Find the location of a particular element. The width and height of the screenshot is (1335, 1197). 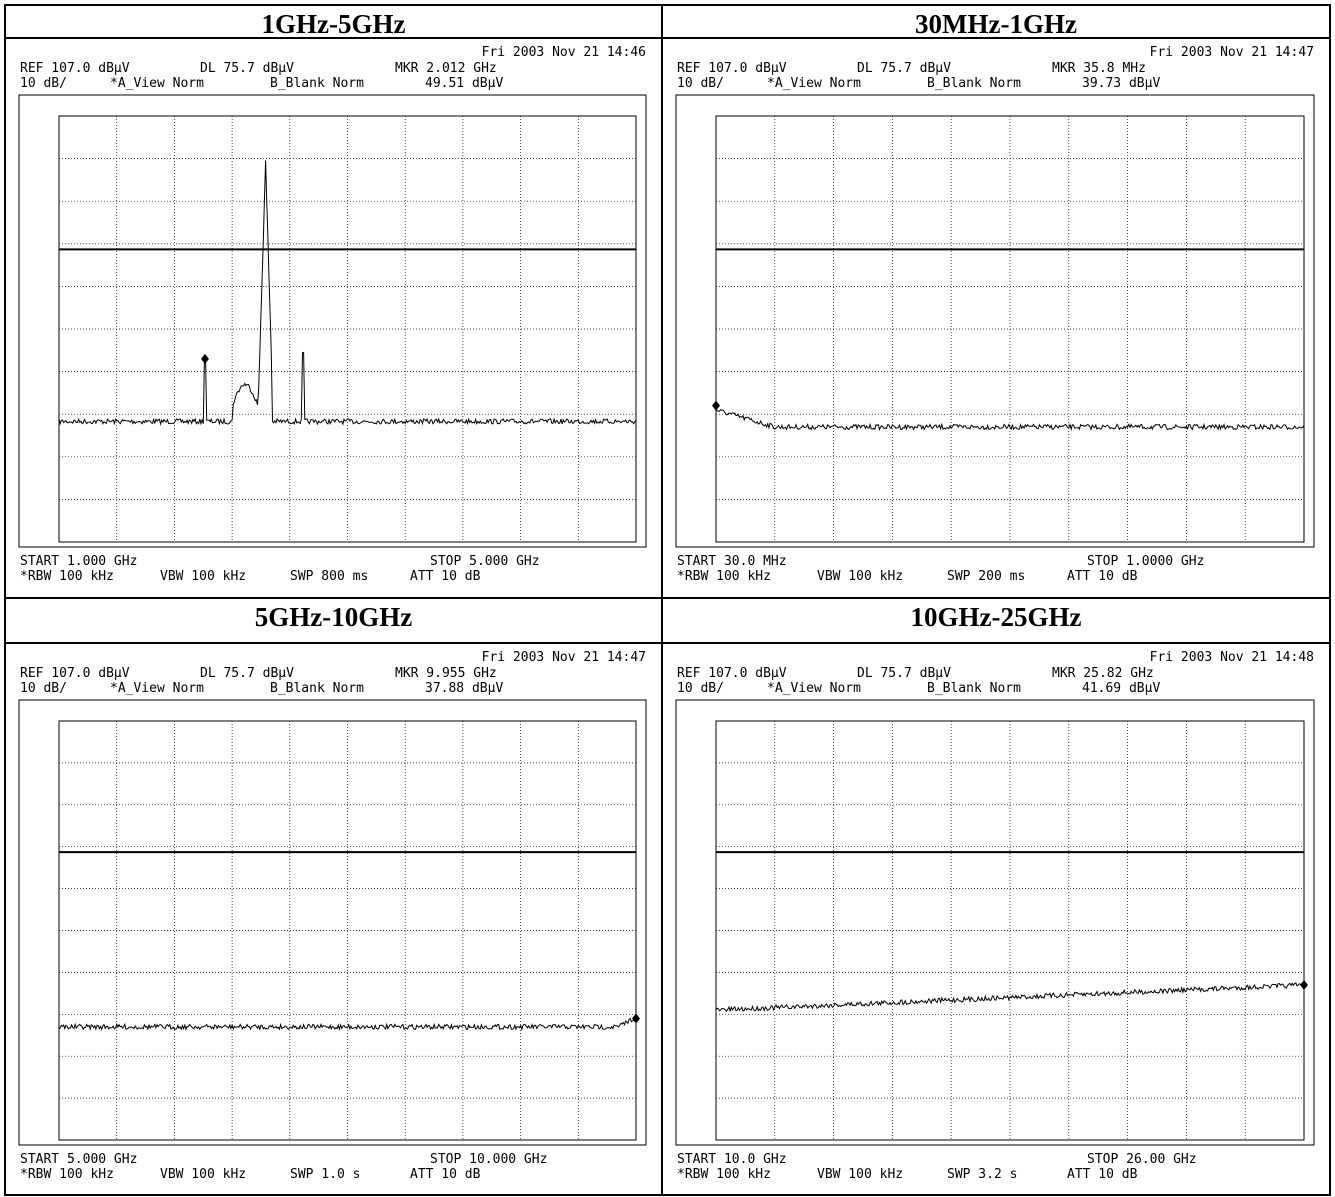

marker-freq: MKR 35.8 MHz is located at coordinates (1099, 68).